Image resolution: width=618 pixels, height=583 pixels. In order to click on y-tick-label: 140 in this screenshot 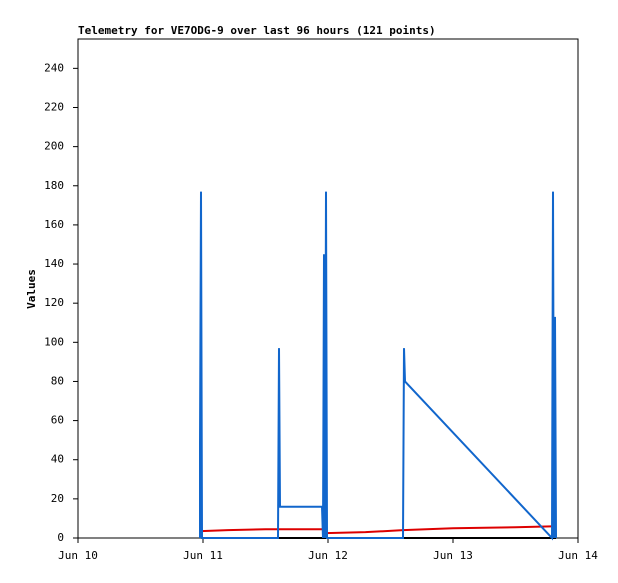, I will do `click(54, 263)`.